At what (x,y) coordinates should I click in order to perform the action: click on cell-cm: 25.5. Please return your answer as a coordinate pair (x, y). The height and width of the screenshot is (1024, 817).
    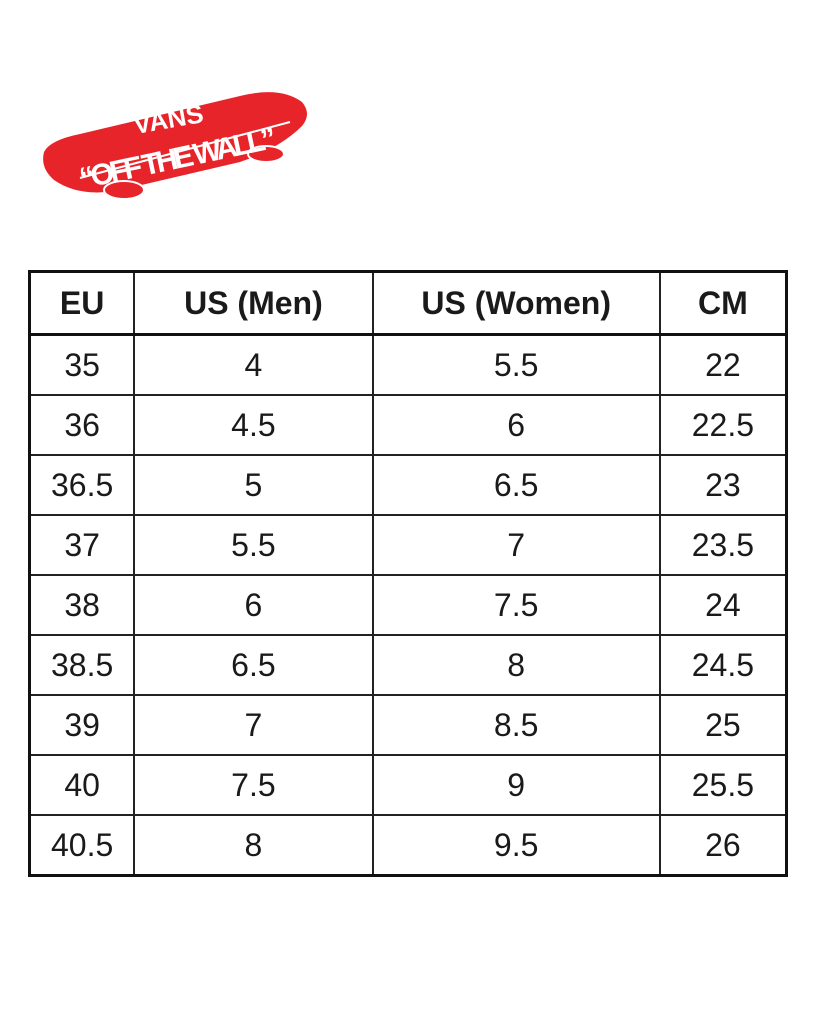
    Looking at the image, I should click on (723, 785).